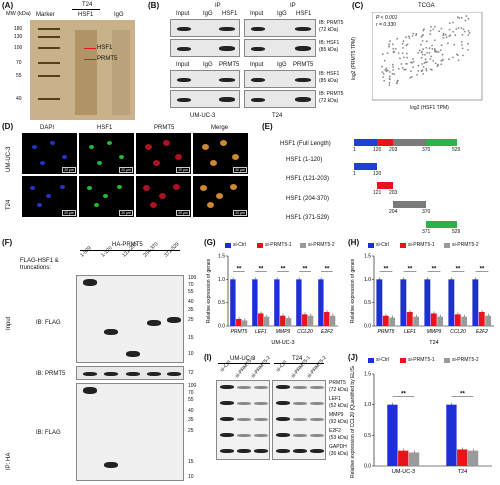 This screenshot has height=485, width=500. What do you see at coordinates (19, 76) in the screenshot?
I see `ladder-55: 55` at bounding box center [19, 76].